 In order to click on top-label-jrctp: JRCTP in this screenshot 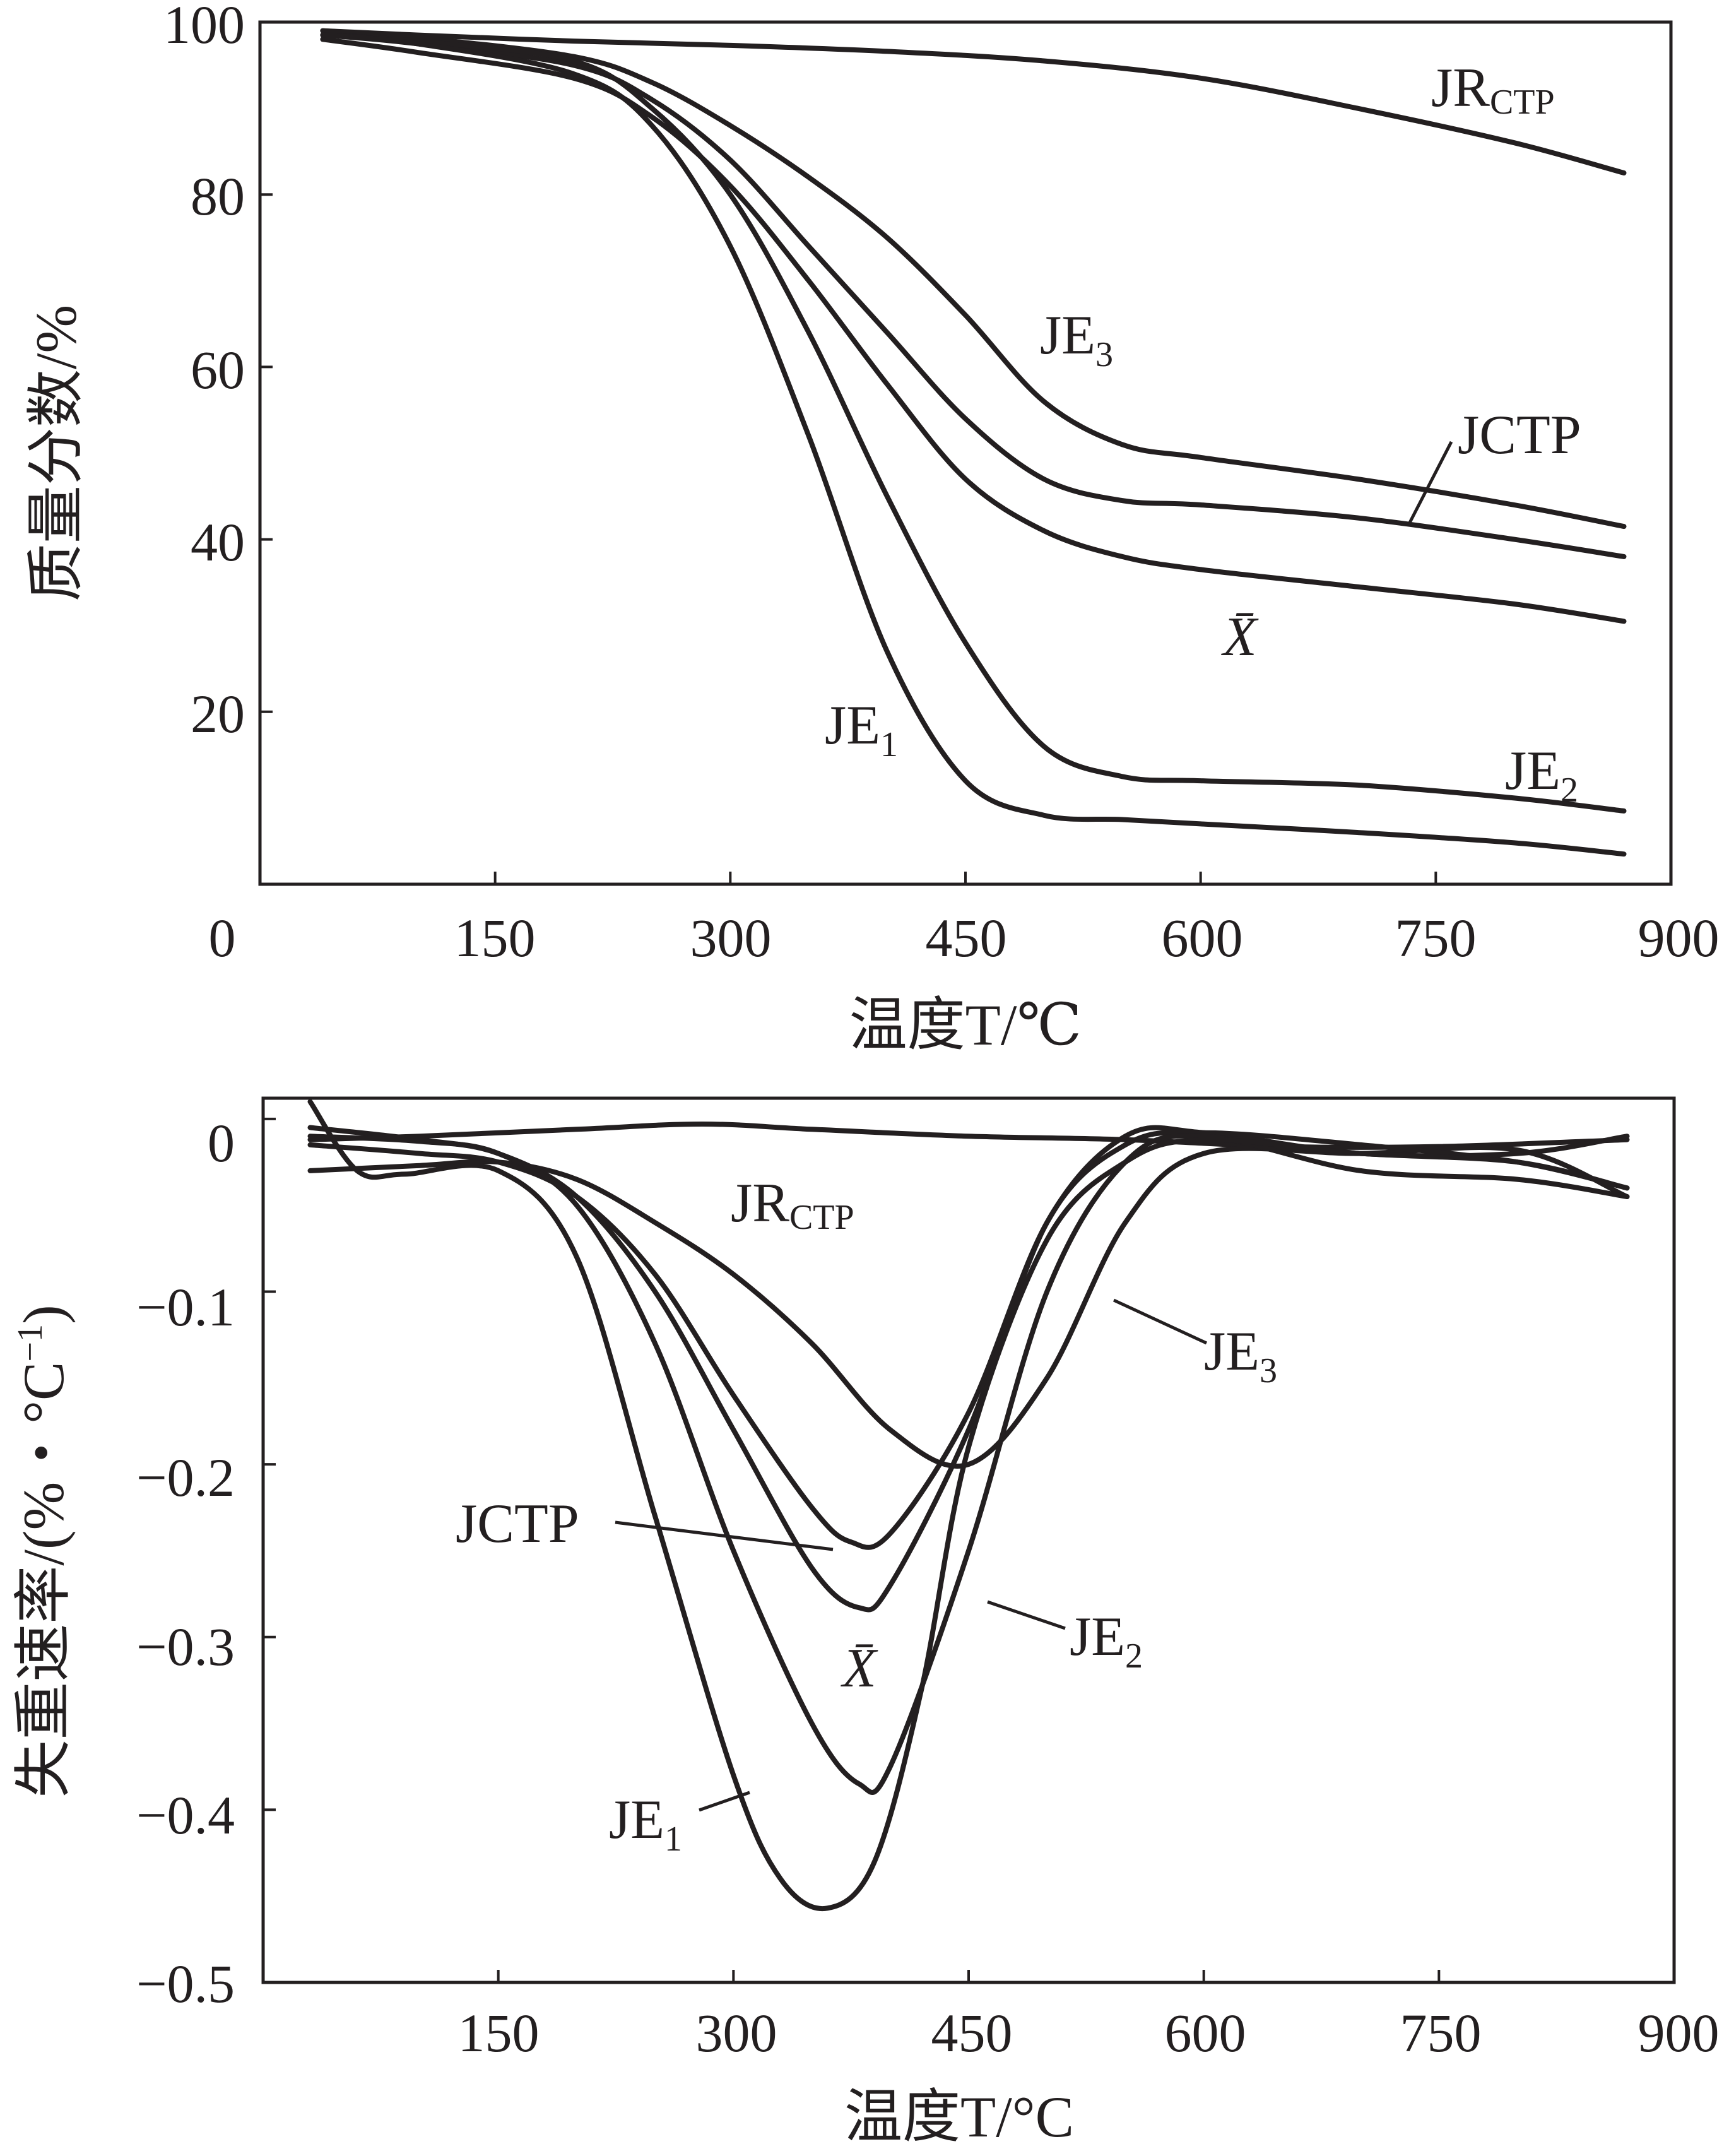, I will do `click(1493, 90)`.